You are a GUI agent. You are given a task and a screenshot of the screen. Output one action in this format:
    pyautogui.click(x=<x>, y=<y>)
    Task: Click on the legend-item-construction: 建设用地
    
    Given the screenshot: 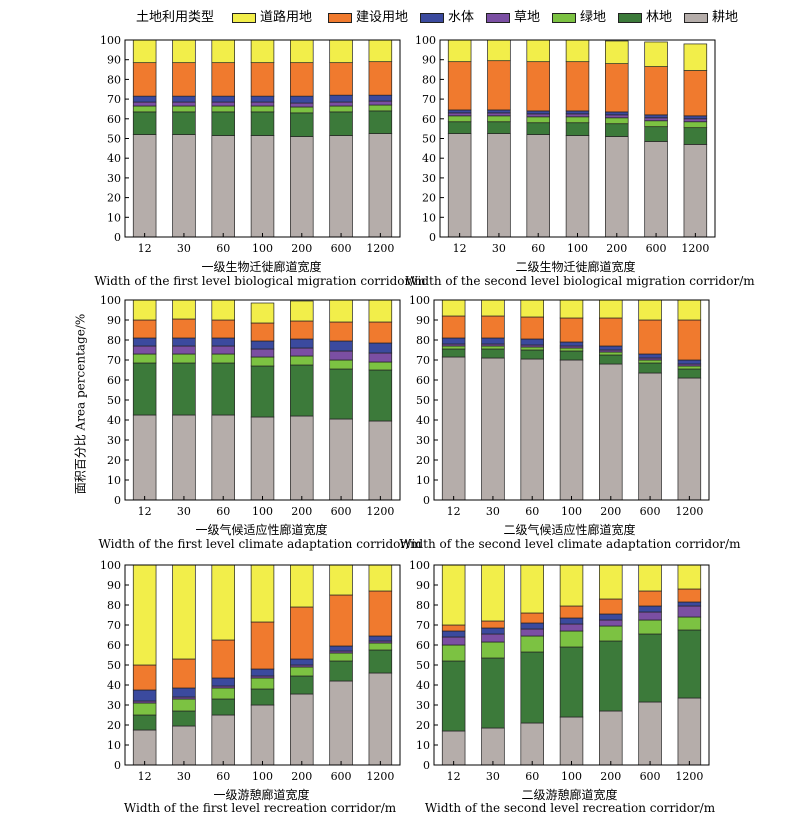 What is the action you would take?
    pyautogui.click(x=368, y=15)
    